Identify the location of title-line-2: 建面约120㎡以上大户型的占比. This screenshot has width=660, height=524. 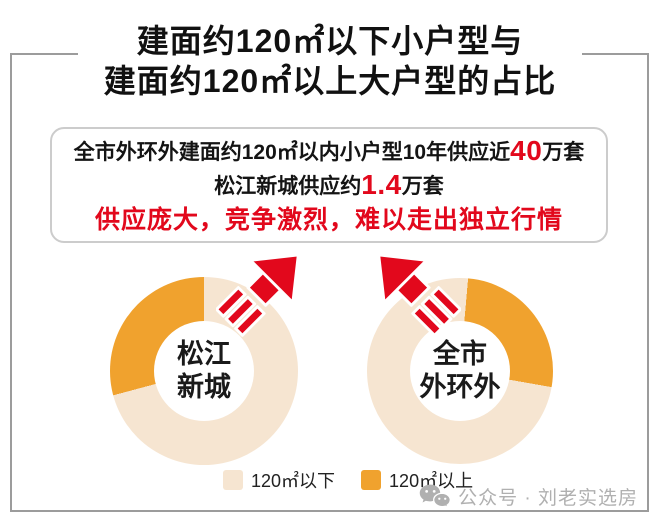
(330, 81).